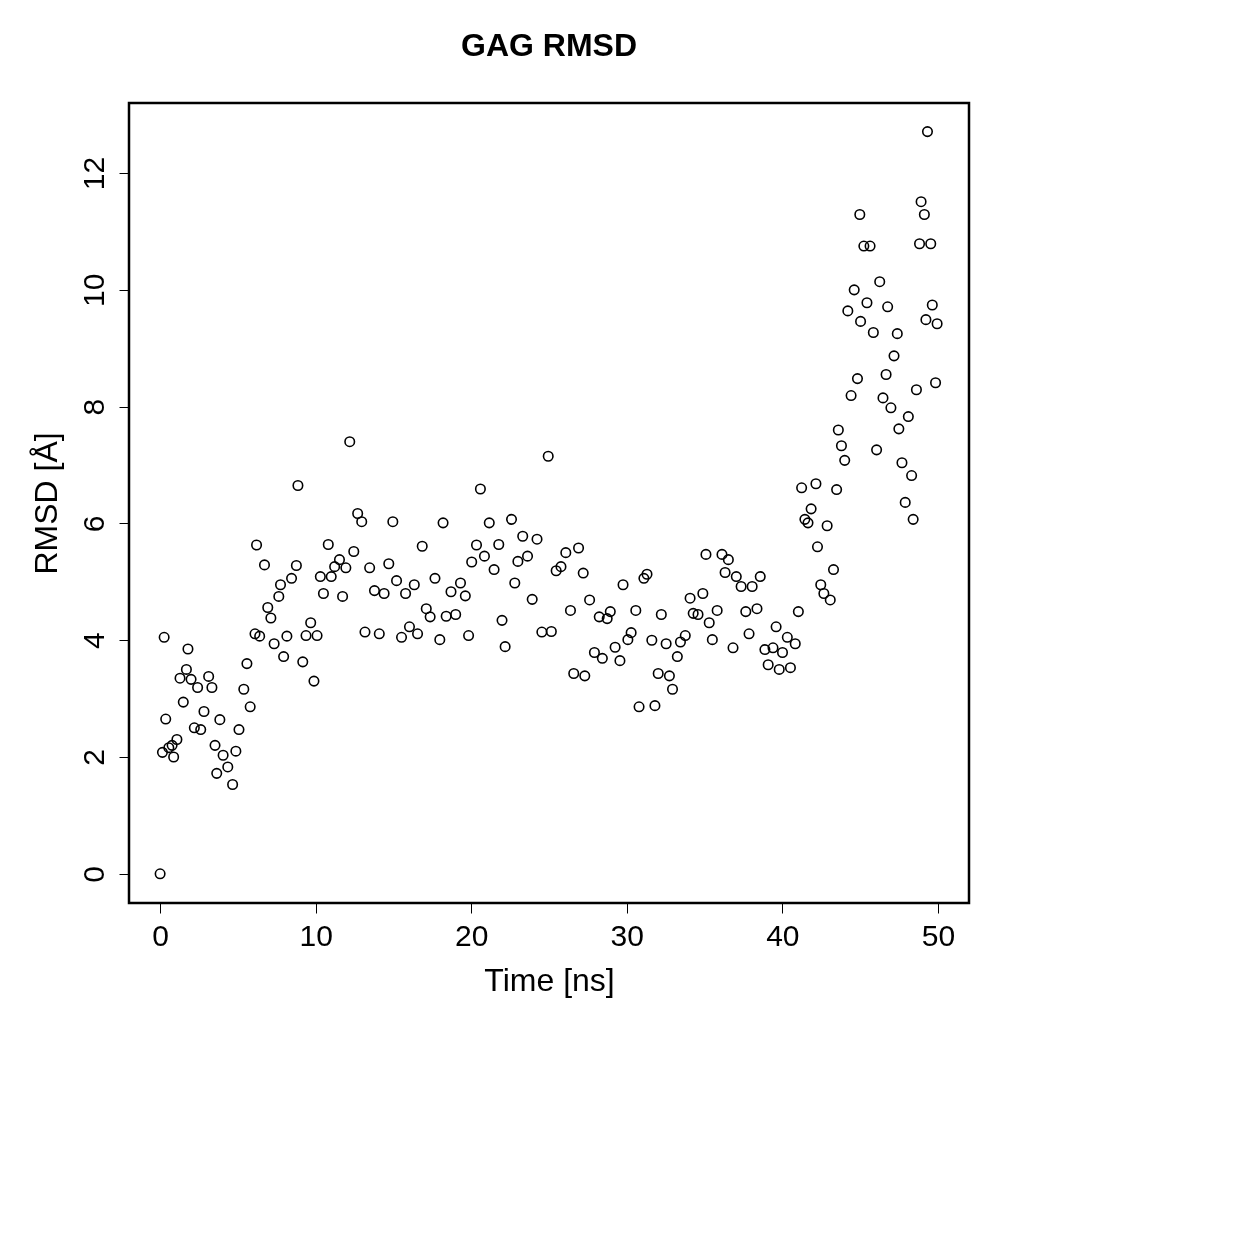 This screenshot has width=1259, height=1259. Describe the element at coordinates (93, 173) in the screenshot. I see `y-tick-label: 12` at that location.